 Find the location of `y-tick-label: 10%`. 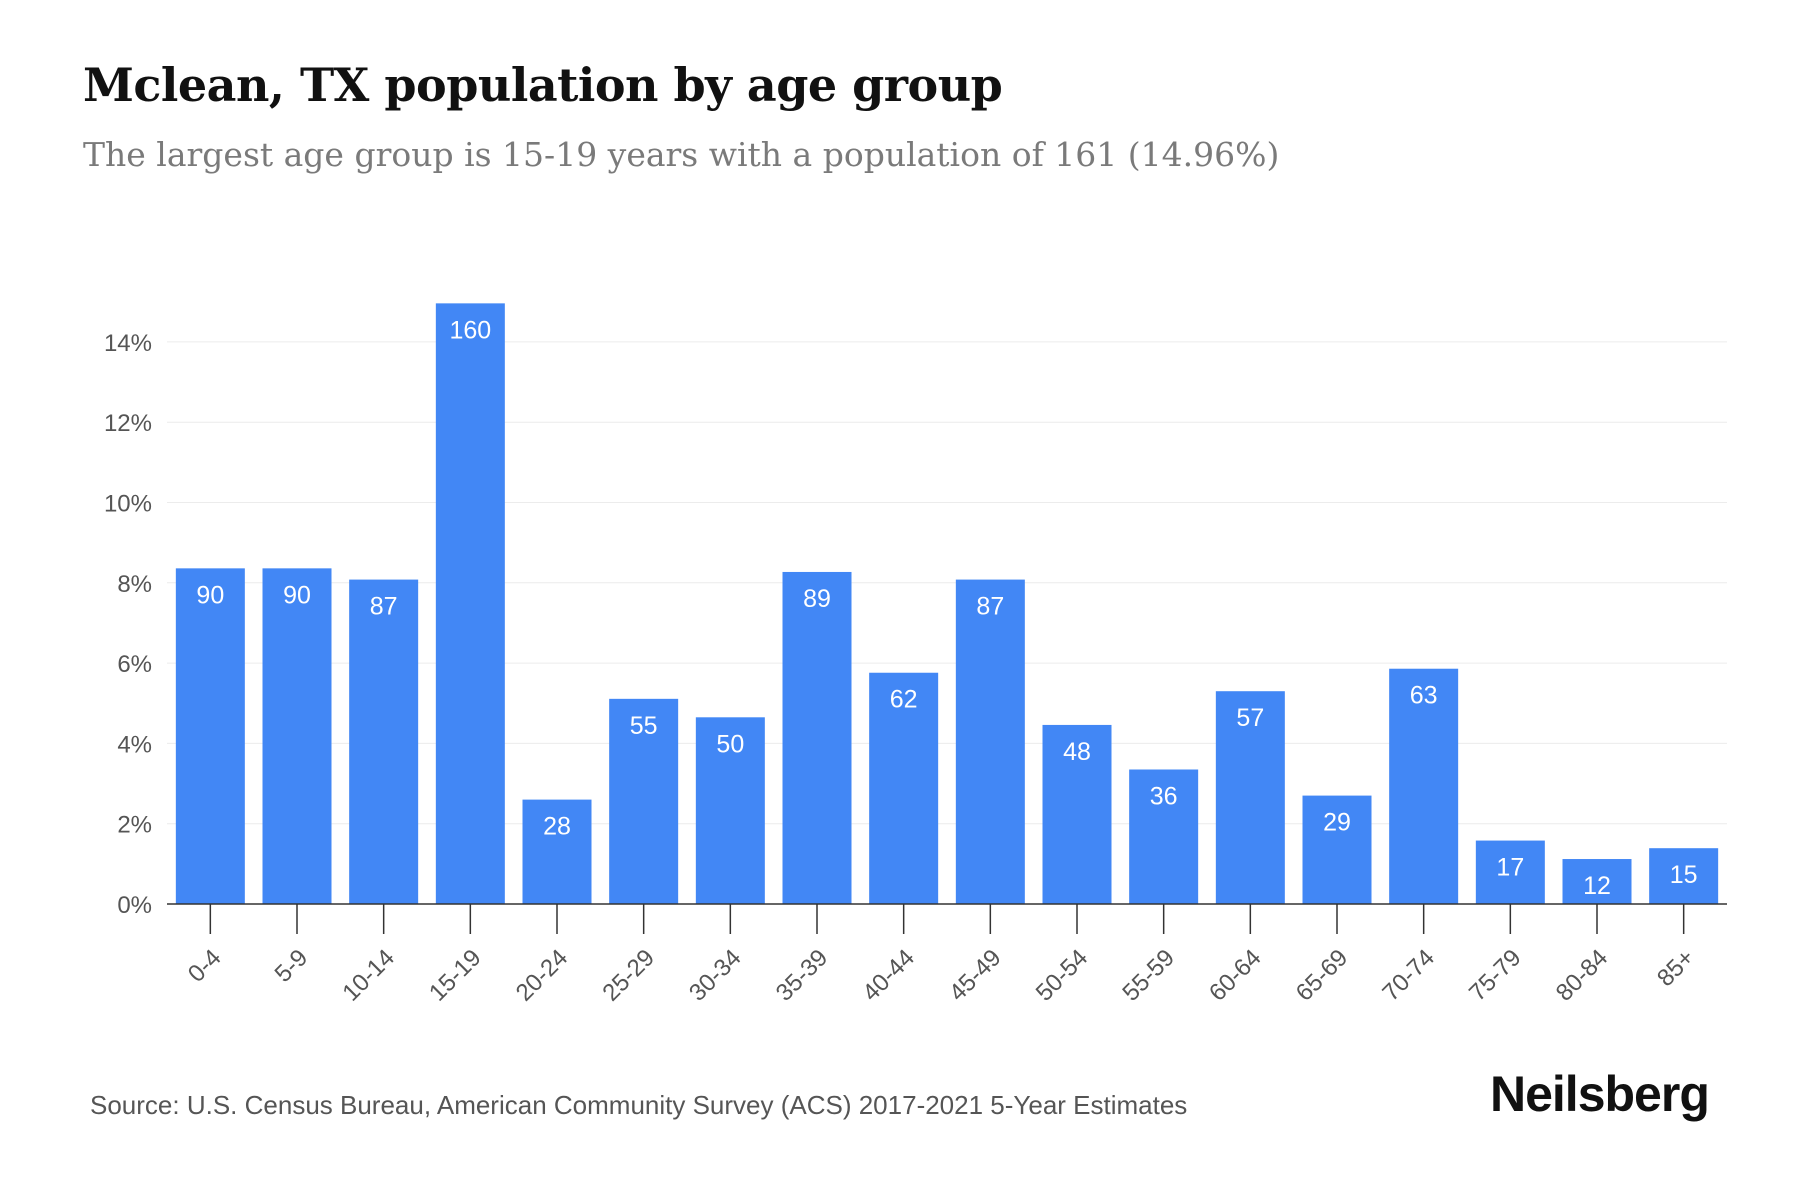

y-tick-label: 10% is located at coordinates (128, 504).